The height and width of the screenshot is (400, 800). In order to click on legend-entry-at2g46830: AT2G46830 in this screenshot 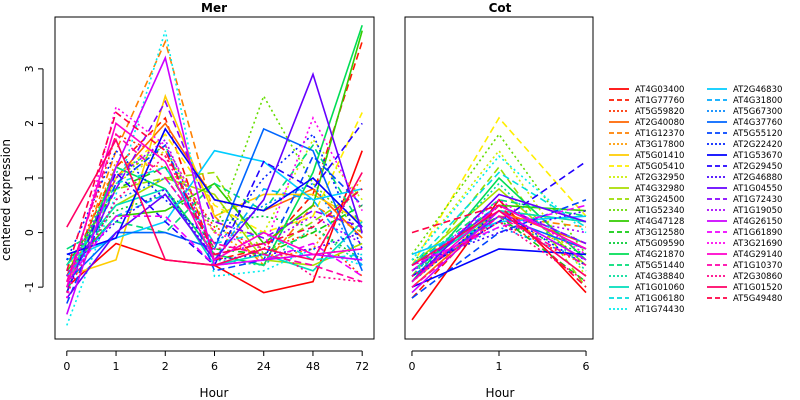, I will do `click(757, 90)`.